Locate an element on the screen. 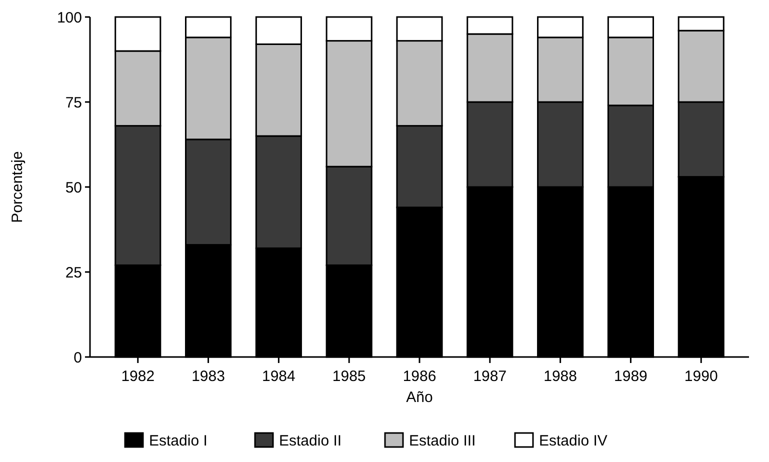 This screenshot has width=769, height=462. y-axis-title: Porcentaje is located at coordinates (17, 187).